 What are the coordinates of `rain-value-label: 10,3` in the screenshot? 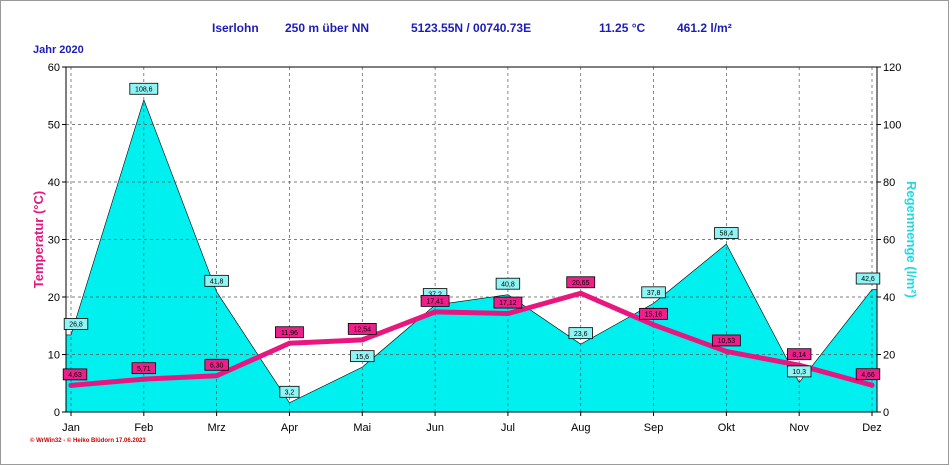 It's located at (799, 371).